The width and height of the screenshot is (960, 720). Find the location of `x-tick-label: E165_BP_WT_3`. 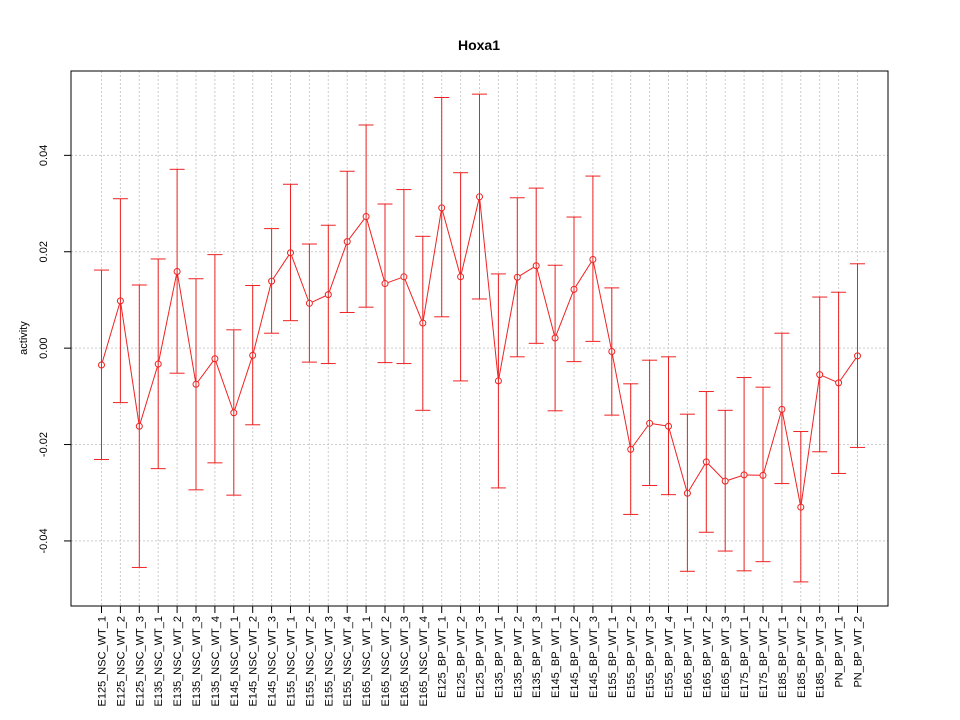

x-tick-label: E165_BP_WT_3 is located at coordinates (726, 657).